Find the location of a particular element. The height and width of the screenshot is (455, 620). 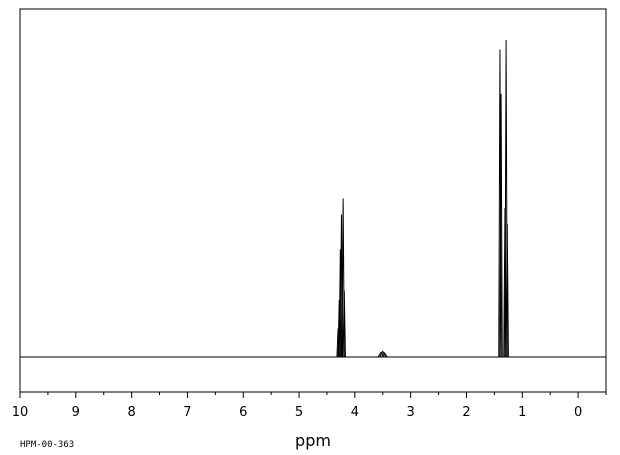

x-tick-label: 5 is located at coordinates (299, 412).